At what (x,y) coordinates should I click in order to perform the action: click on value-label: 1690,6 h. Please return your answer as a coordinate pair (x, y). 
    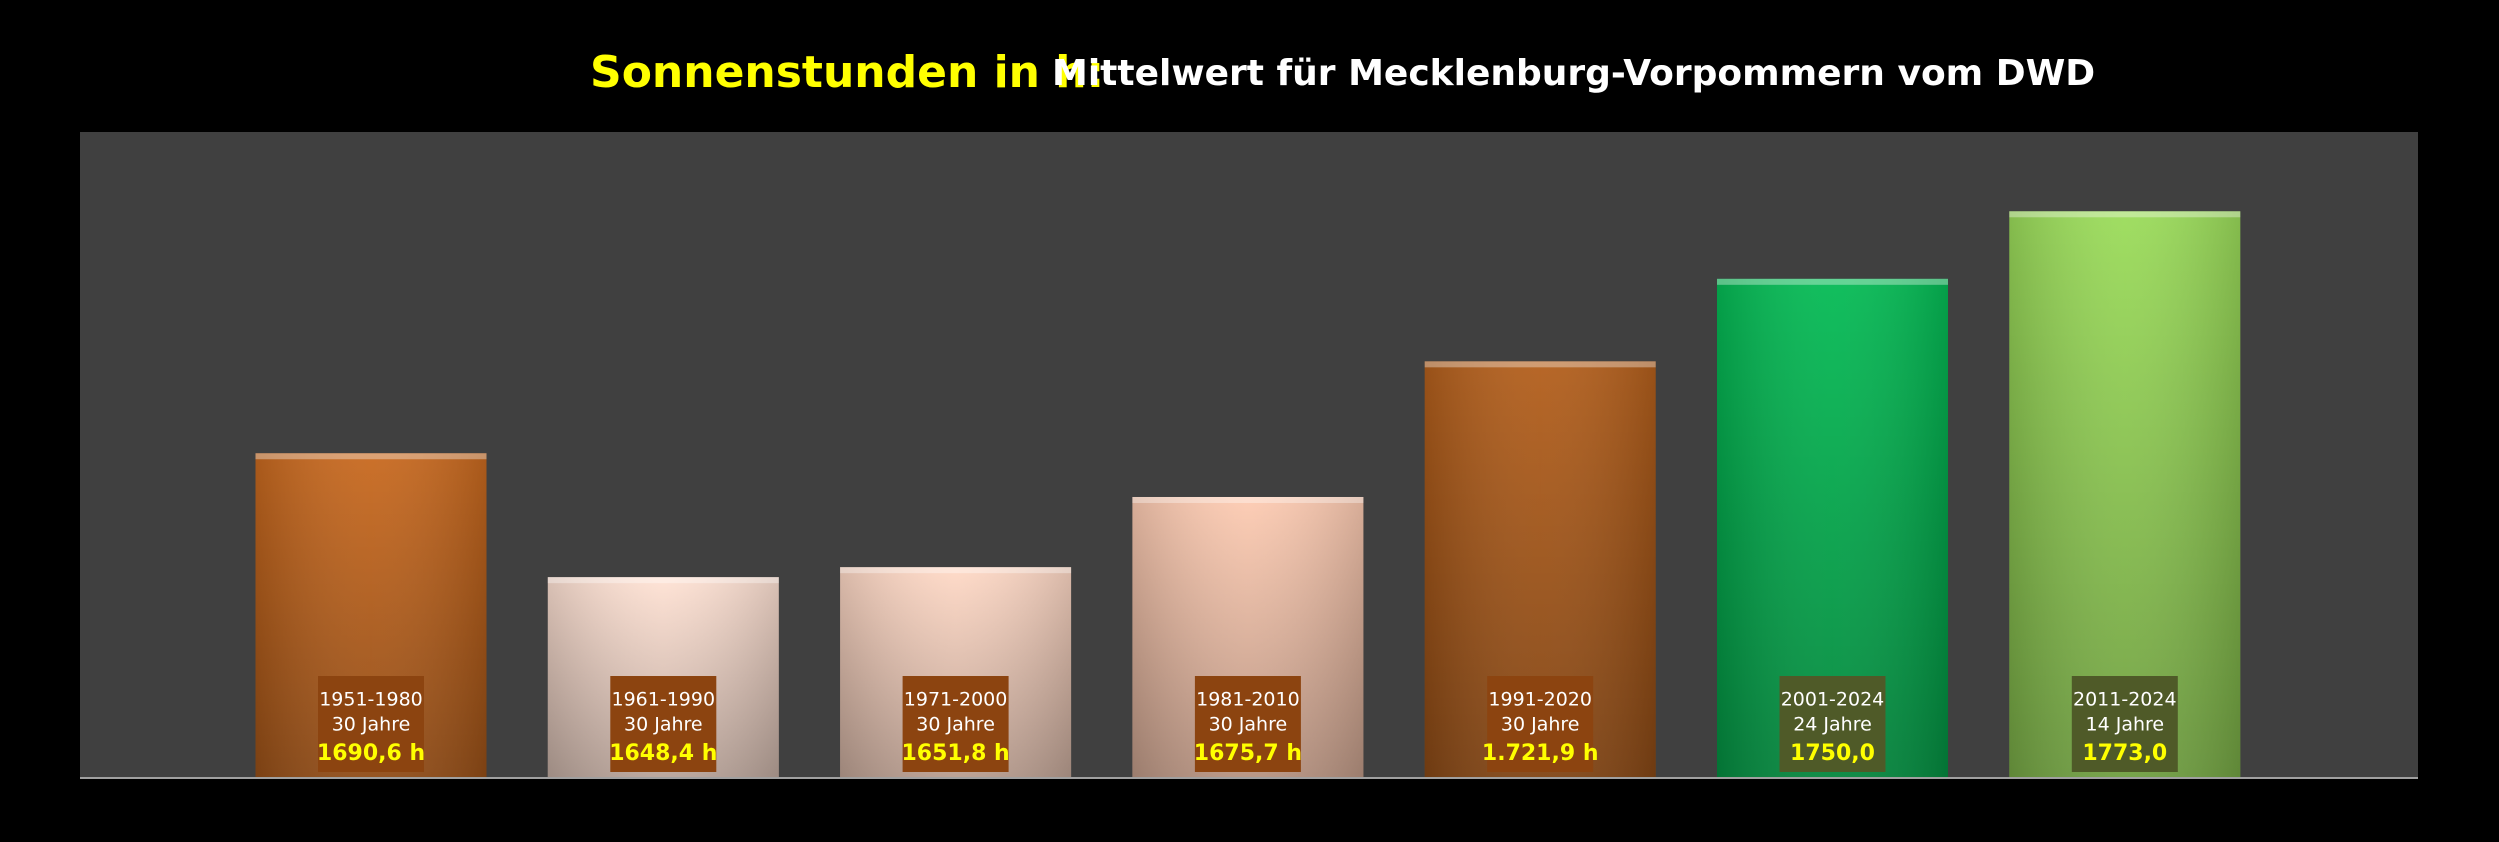
    Looking at the image, I should click on (371, 753).